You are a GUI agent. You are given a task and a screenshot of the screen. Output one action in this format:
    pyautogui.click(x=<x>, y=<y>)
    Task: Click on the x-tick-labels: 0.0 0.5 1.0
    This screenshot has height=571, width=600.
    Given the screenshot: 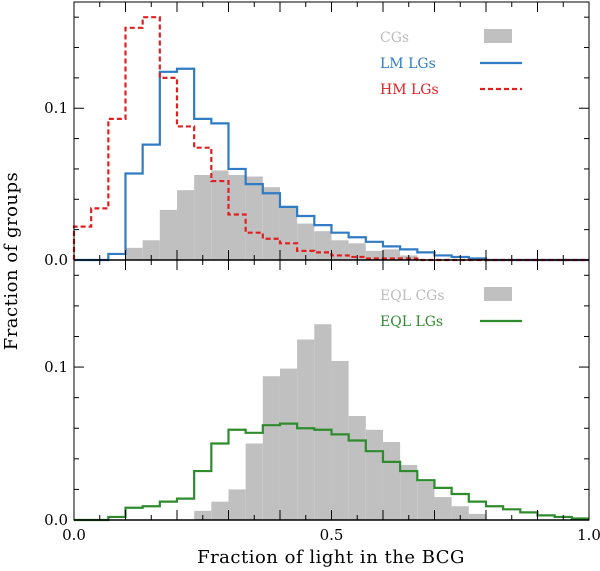 What is the action you would take?
    pyautogui.click(x=331, y=535)
    